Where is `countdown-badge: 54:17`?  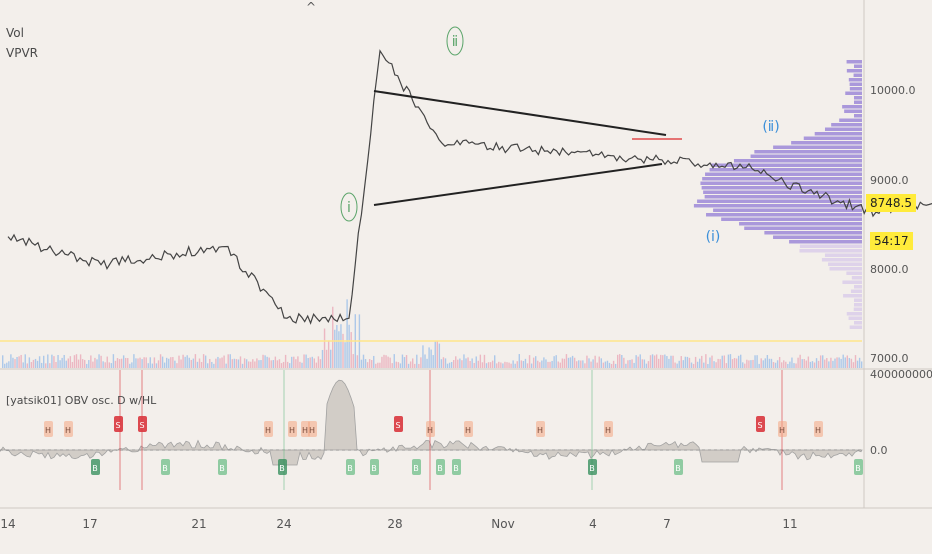
countdown-badge: 54:17 is located at coordinates (891, 241).